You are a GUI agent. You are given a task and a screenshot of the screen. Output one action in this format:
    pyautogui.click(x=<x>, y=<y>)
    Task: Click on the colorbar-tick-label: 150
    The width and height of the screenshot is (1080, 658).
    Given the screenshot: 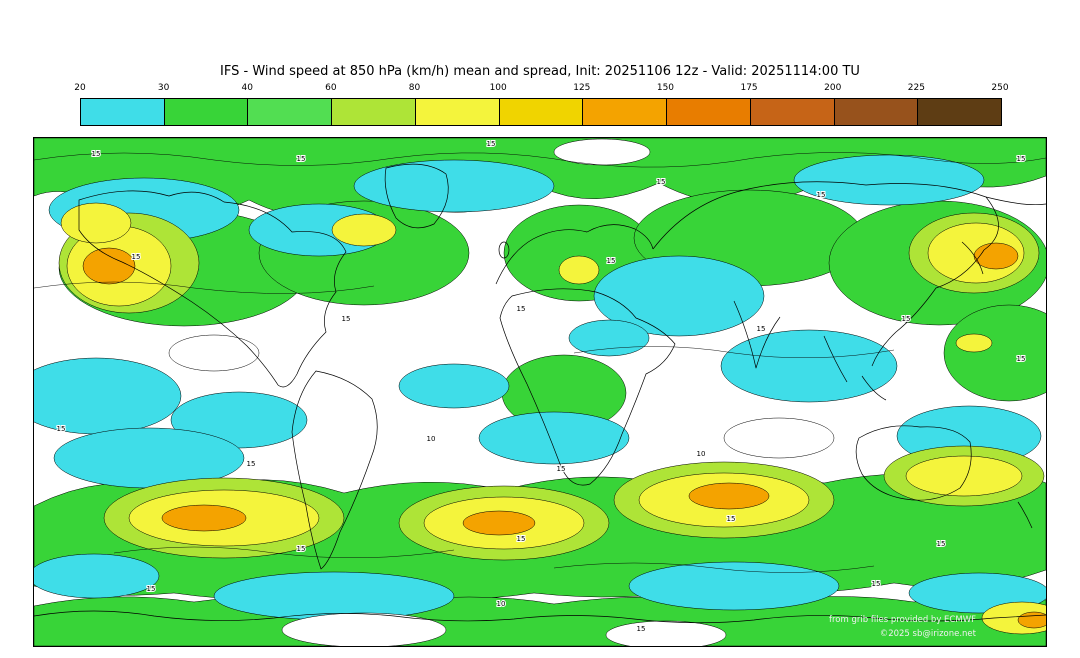 What is the action you would take?
    pyautogui.click(x=665, y=88)
    